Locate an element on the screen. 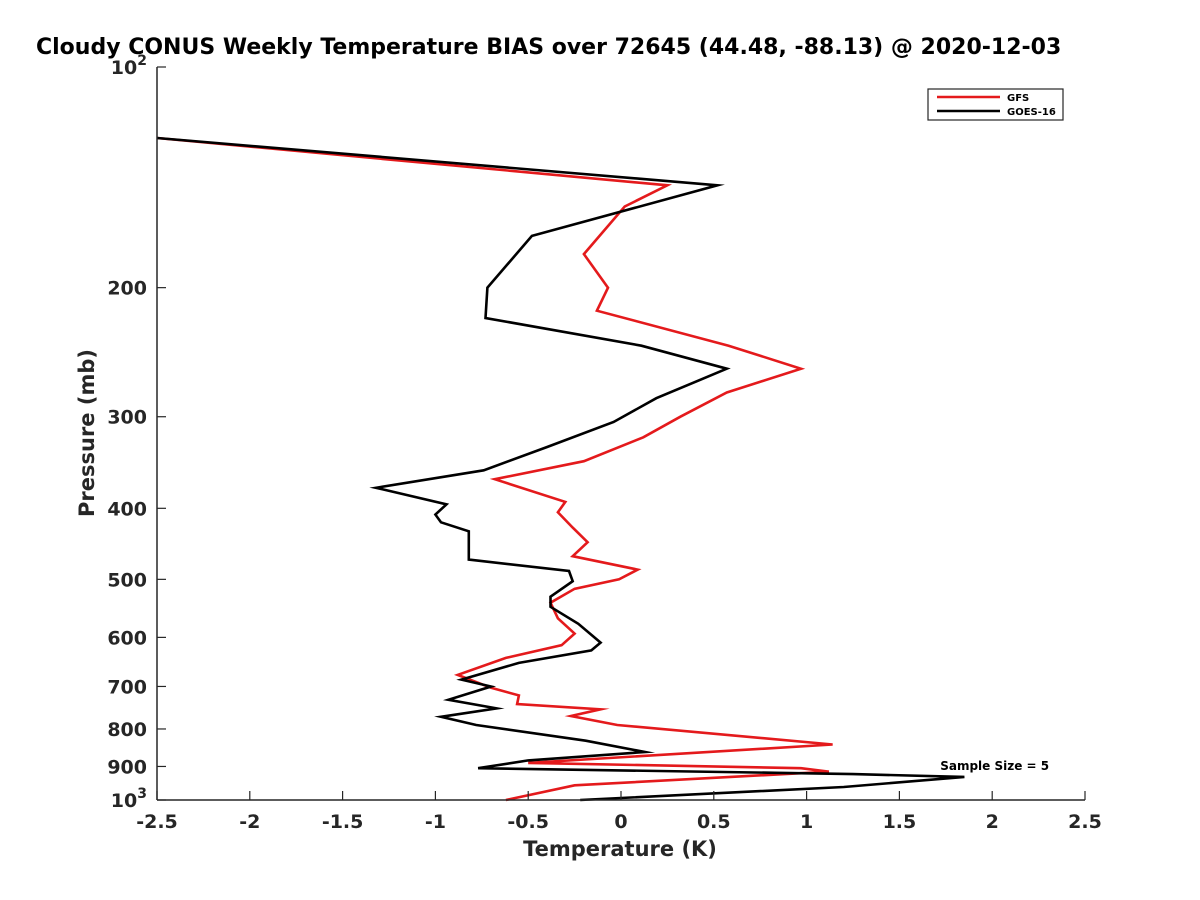 The width and height of the screenshot is (1200, 900). y-tick-label: 300 is located at coordinates (127, 418).